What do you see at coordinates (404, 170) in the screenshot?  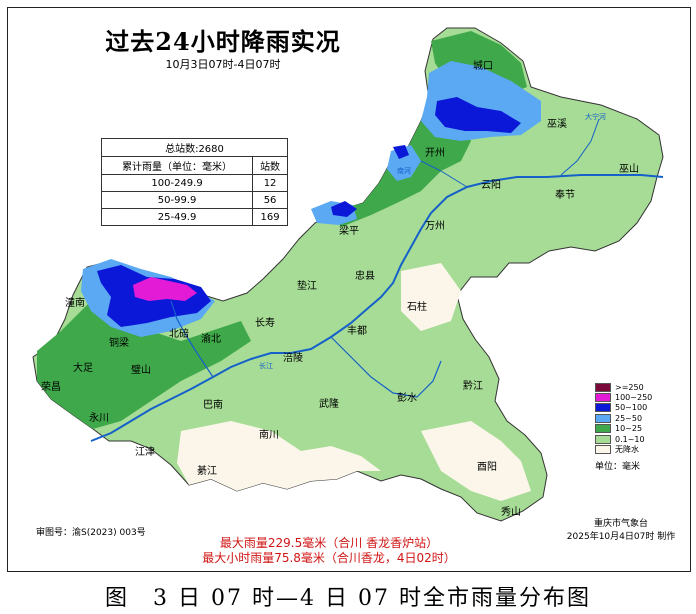 I see `label-nan-river: 南河` at bounding box center [404, 170].